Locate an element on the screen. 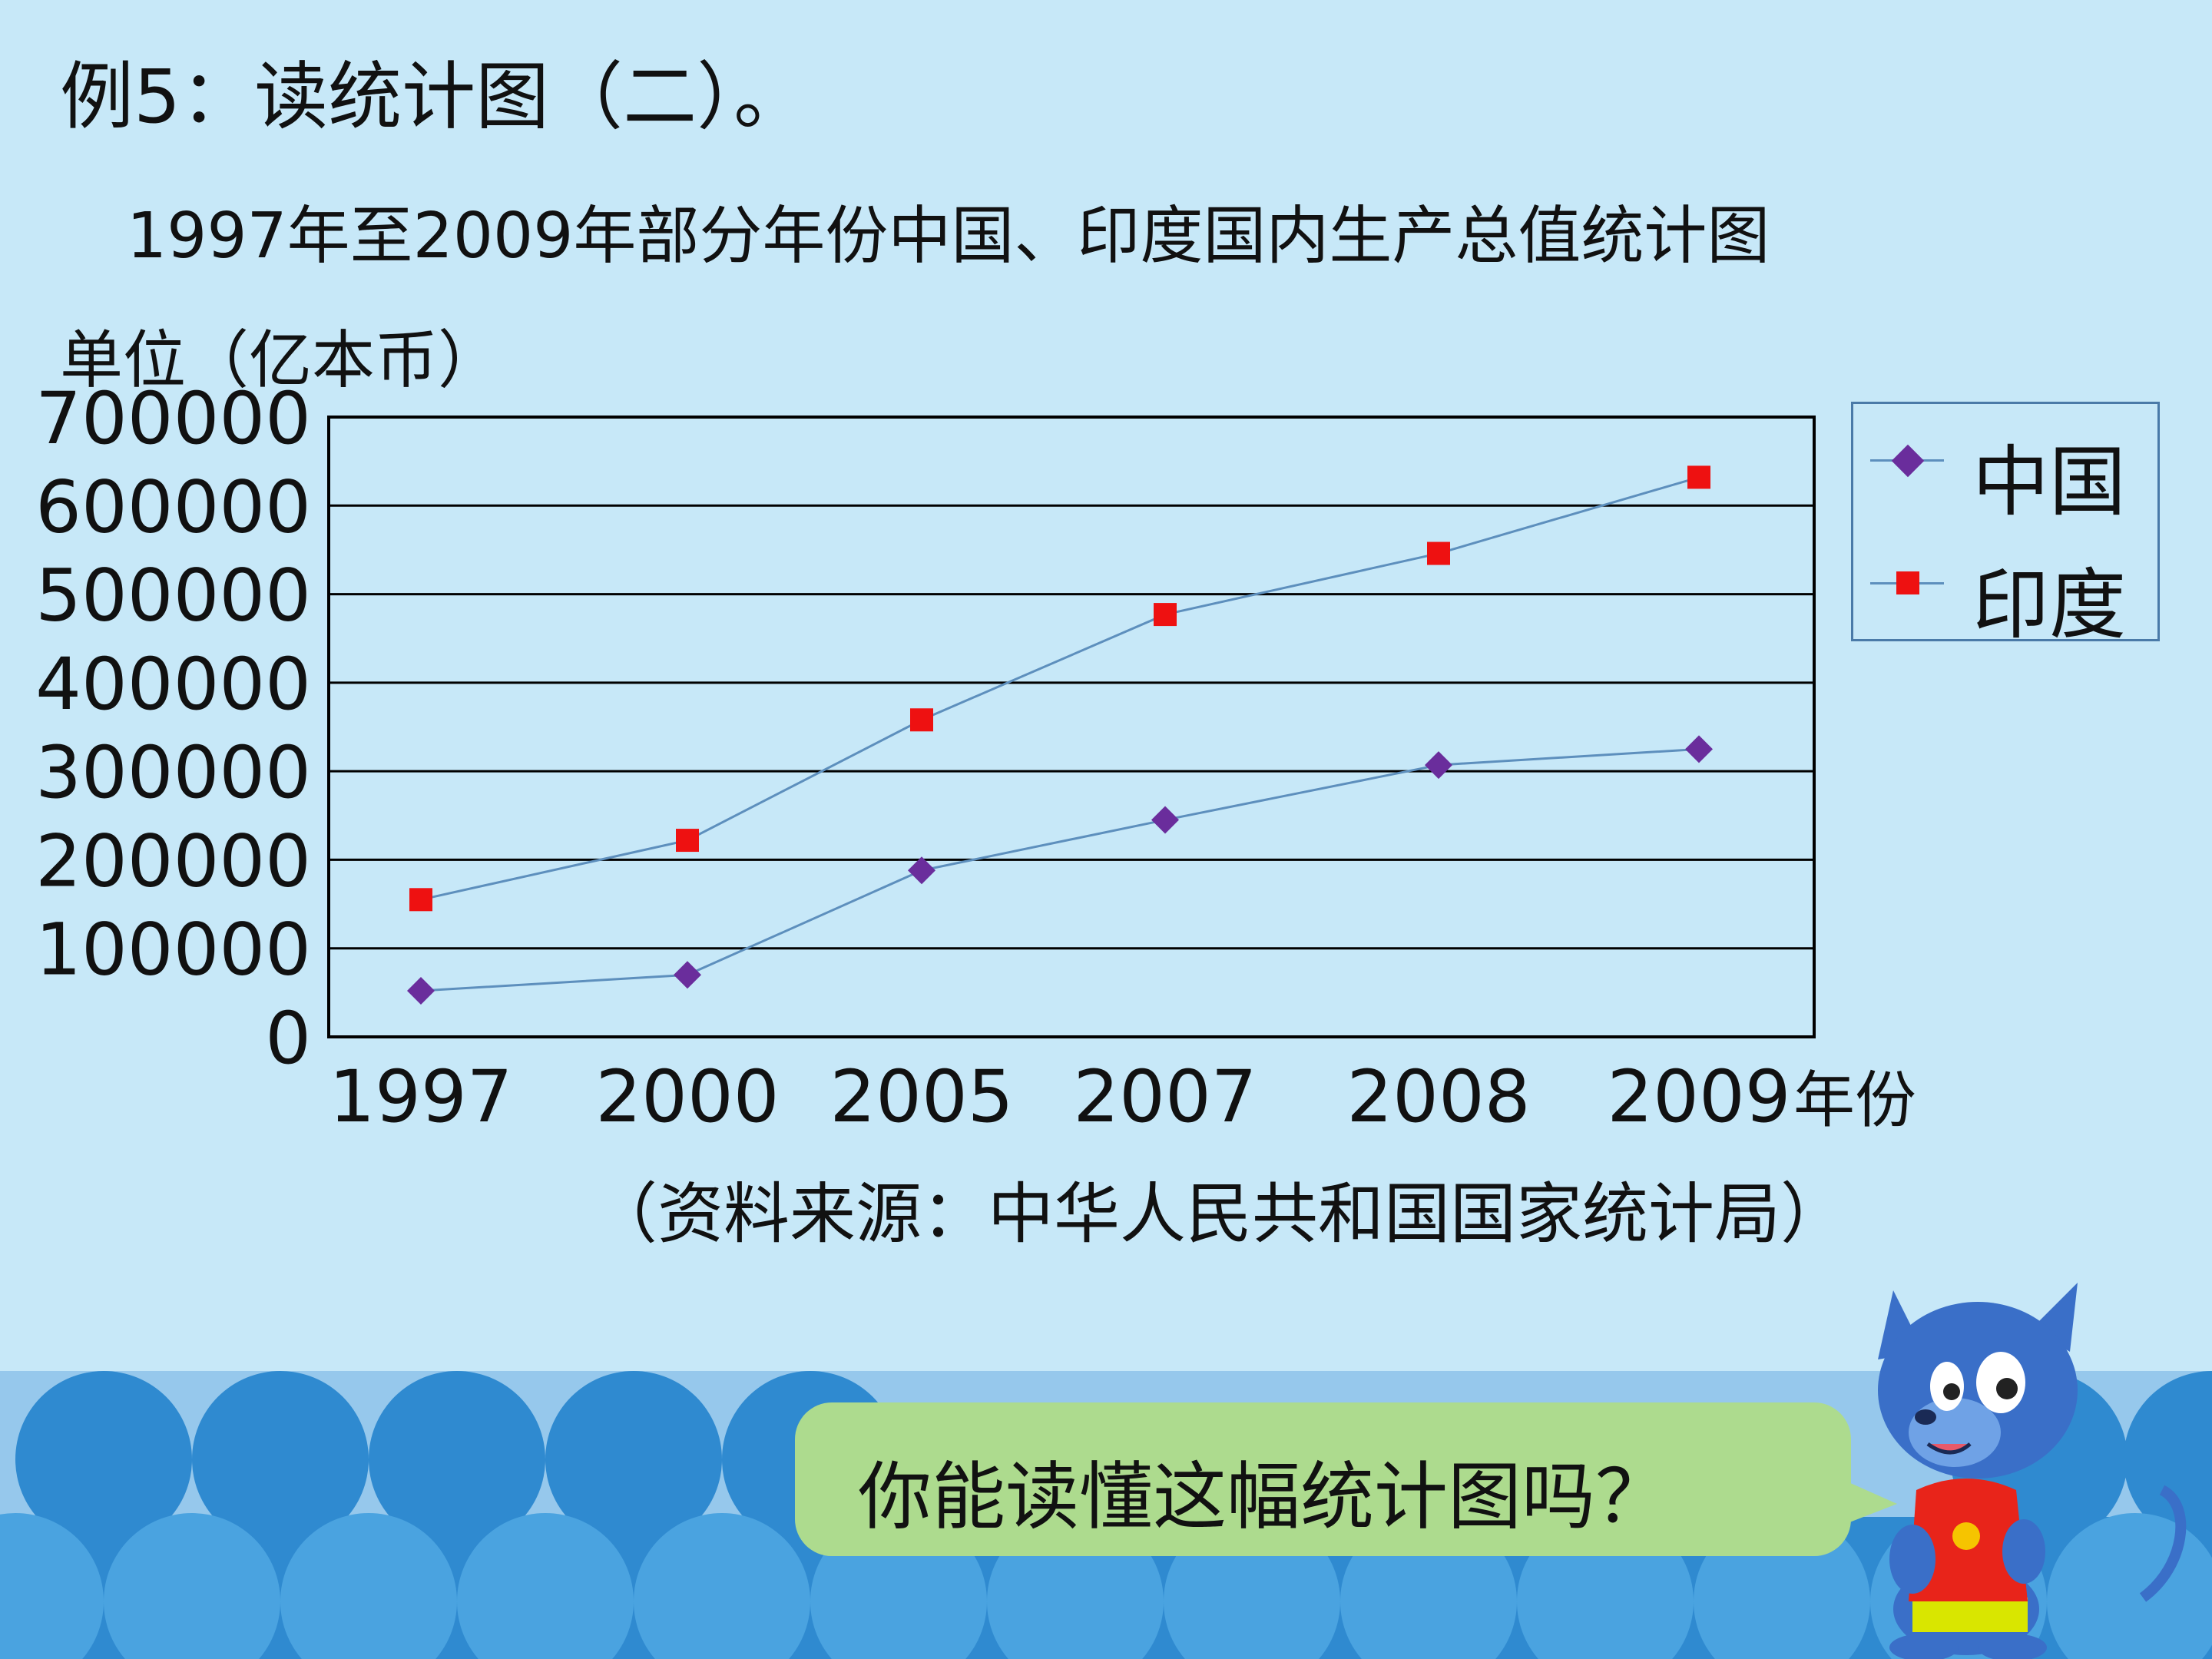 Image resolution: width=2212 pixels, height=1659 pixels. x-tick-label: 2007 is located at coordinates (1165, 1097).